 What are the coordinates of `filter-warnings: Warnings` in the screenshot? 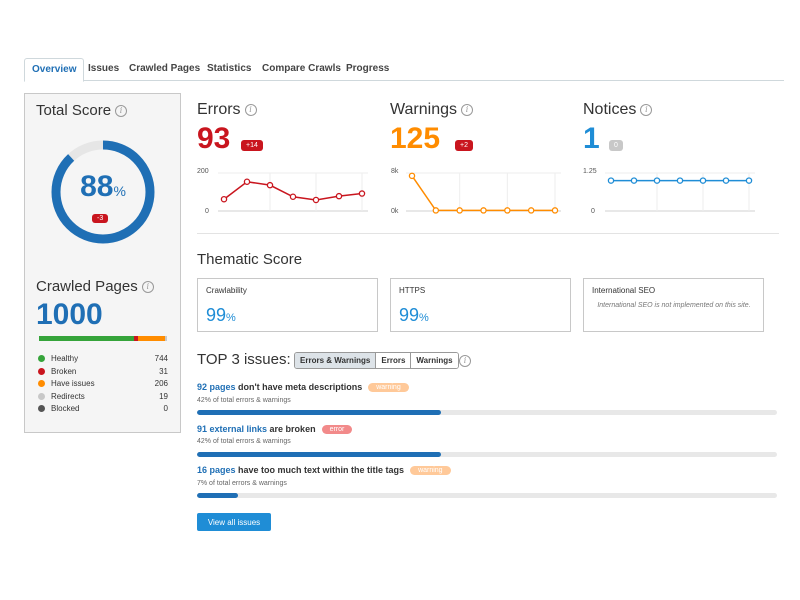 It's located at (434, 360).